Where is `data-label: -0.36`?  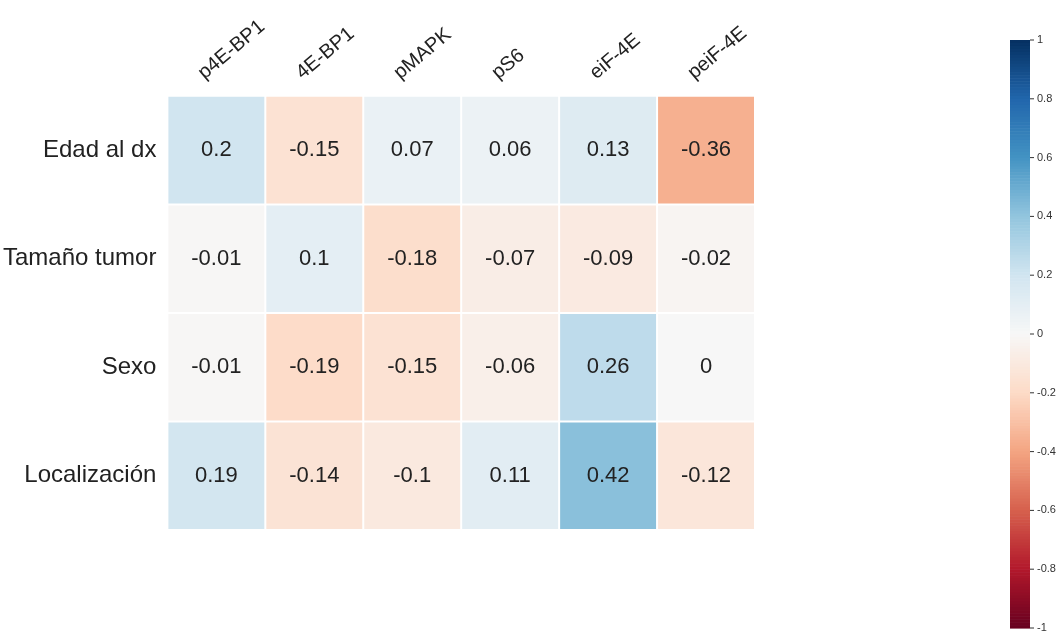 data-label: -0.36 is located at coordinates (706, 149).